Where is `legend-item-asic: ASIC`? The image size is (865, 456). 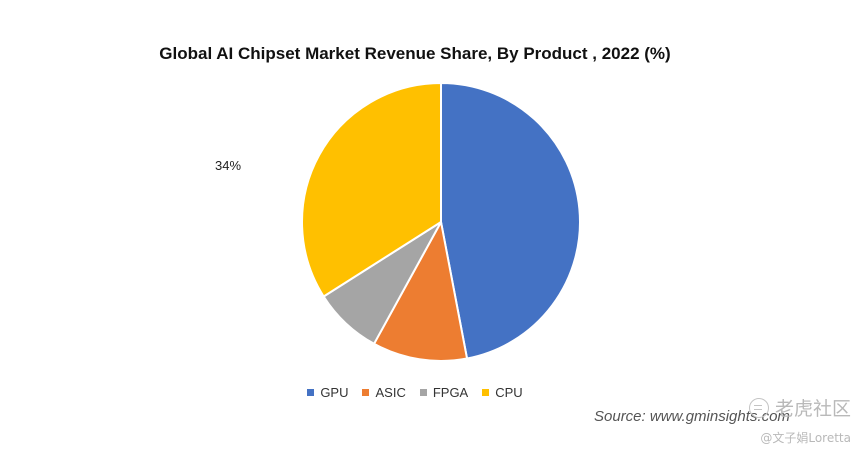 legend-item-asic: ASIC is located at coordinates (384, 392).